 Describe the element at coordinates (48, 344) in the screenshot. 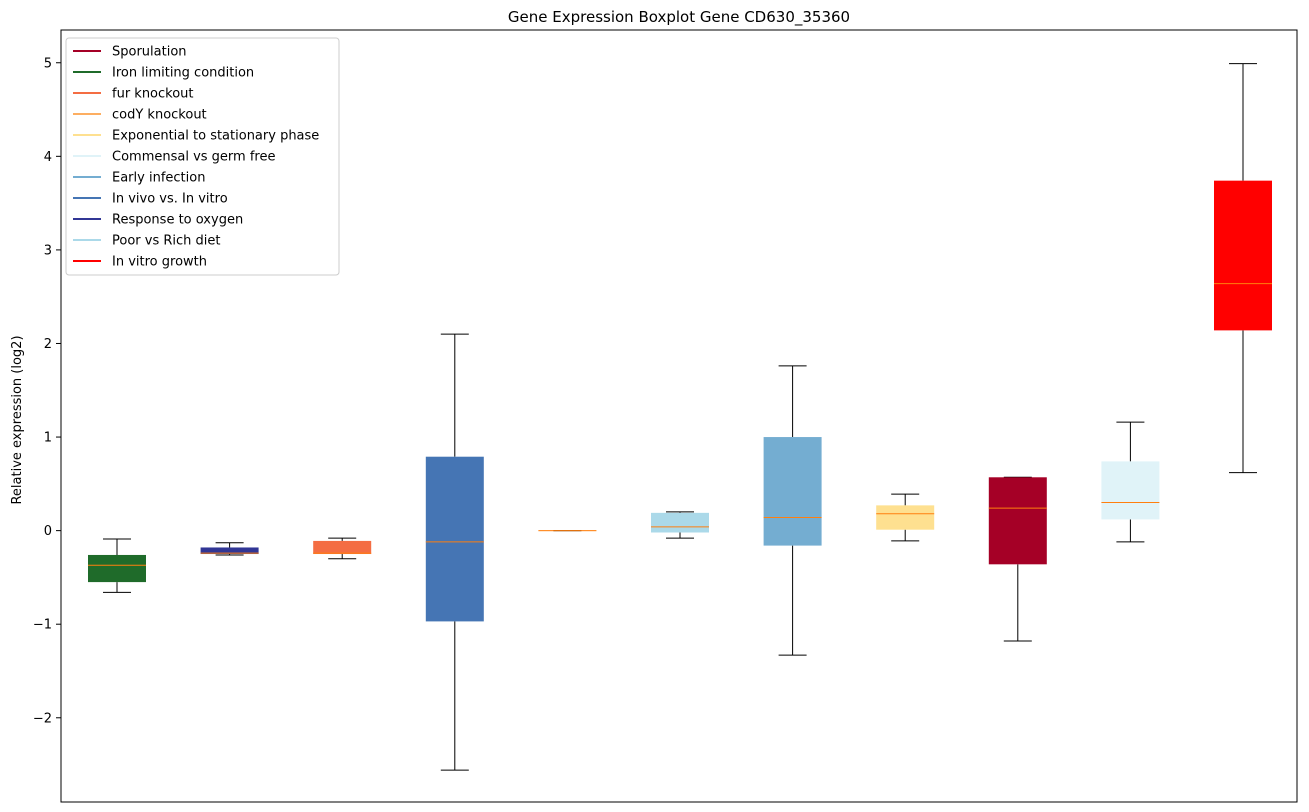

I see `y-tick-label: 2` at that location.